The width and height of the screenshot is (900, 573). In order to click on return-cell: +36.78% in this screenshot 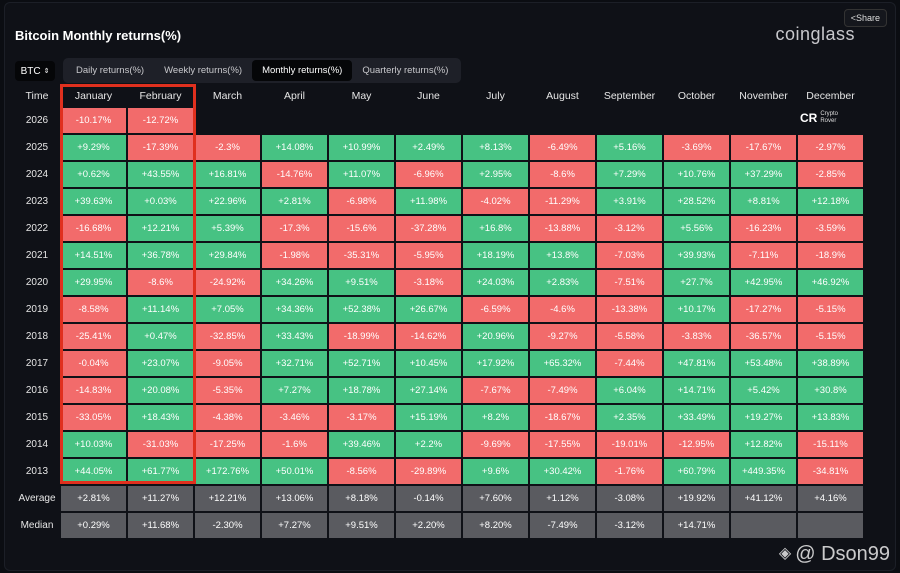, I will do `click(160, 255)`.